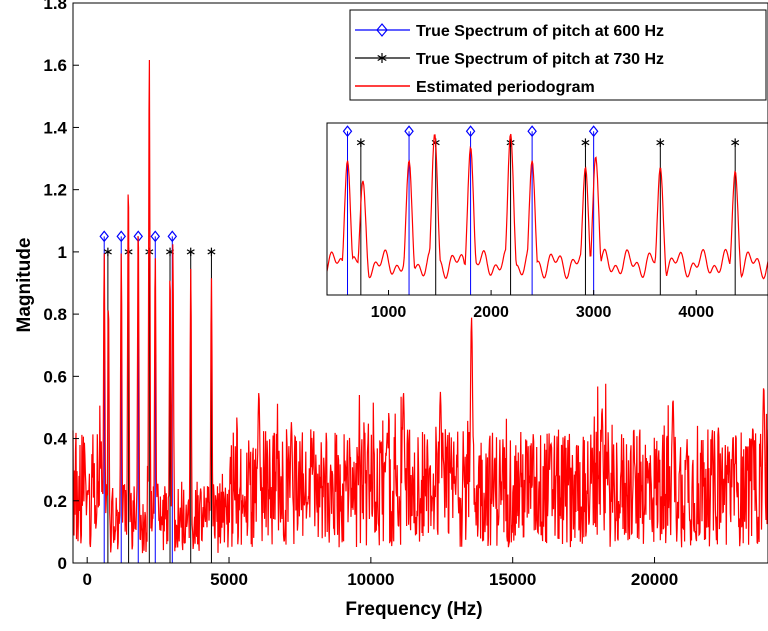  What do you see at coordinates (505, 87) in the screenshot?
I see `legend-label-periodogram: Estimated periodogram` at bounding box center [505, 87].